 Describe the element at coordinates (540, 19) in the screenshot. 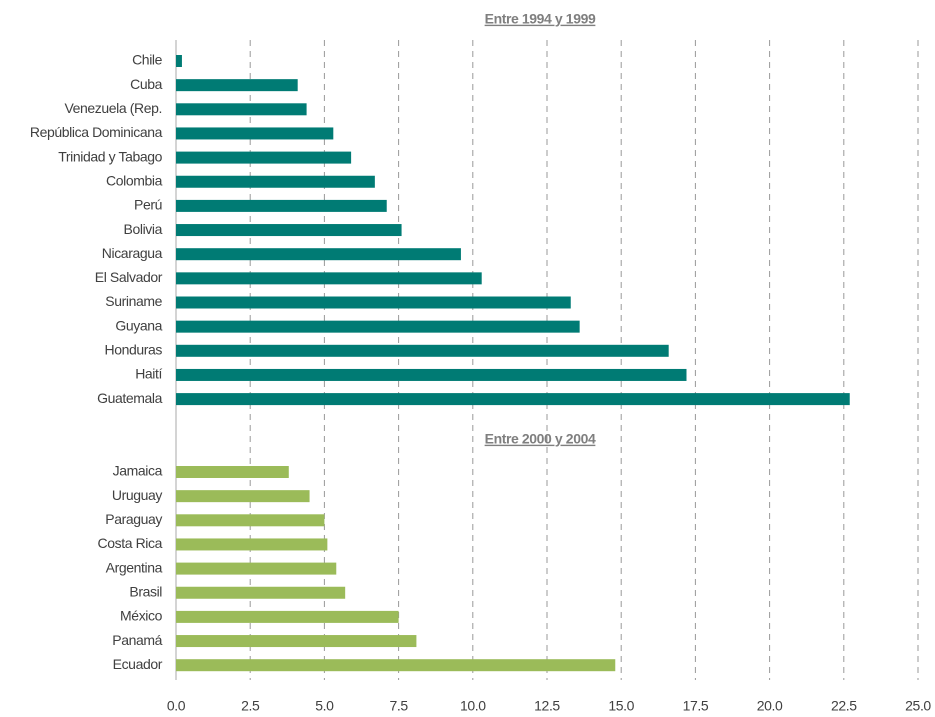

I see `group-title: Entre 1994 y 1999` at that location.